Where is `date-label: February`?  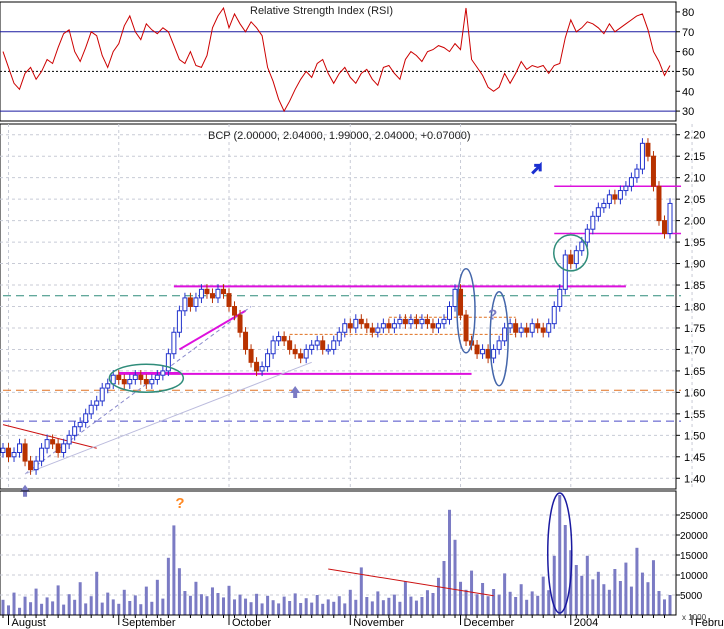 date-label: February is located at coordinates (709, 623).